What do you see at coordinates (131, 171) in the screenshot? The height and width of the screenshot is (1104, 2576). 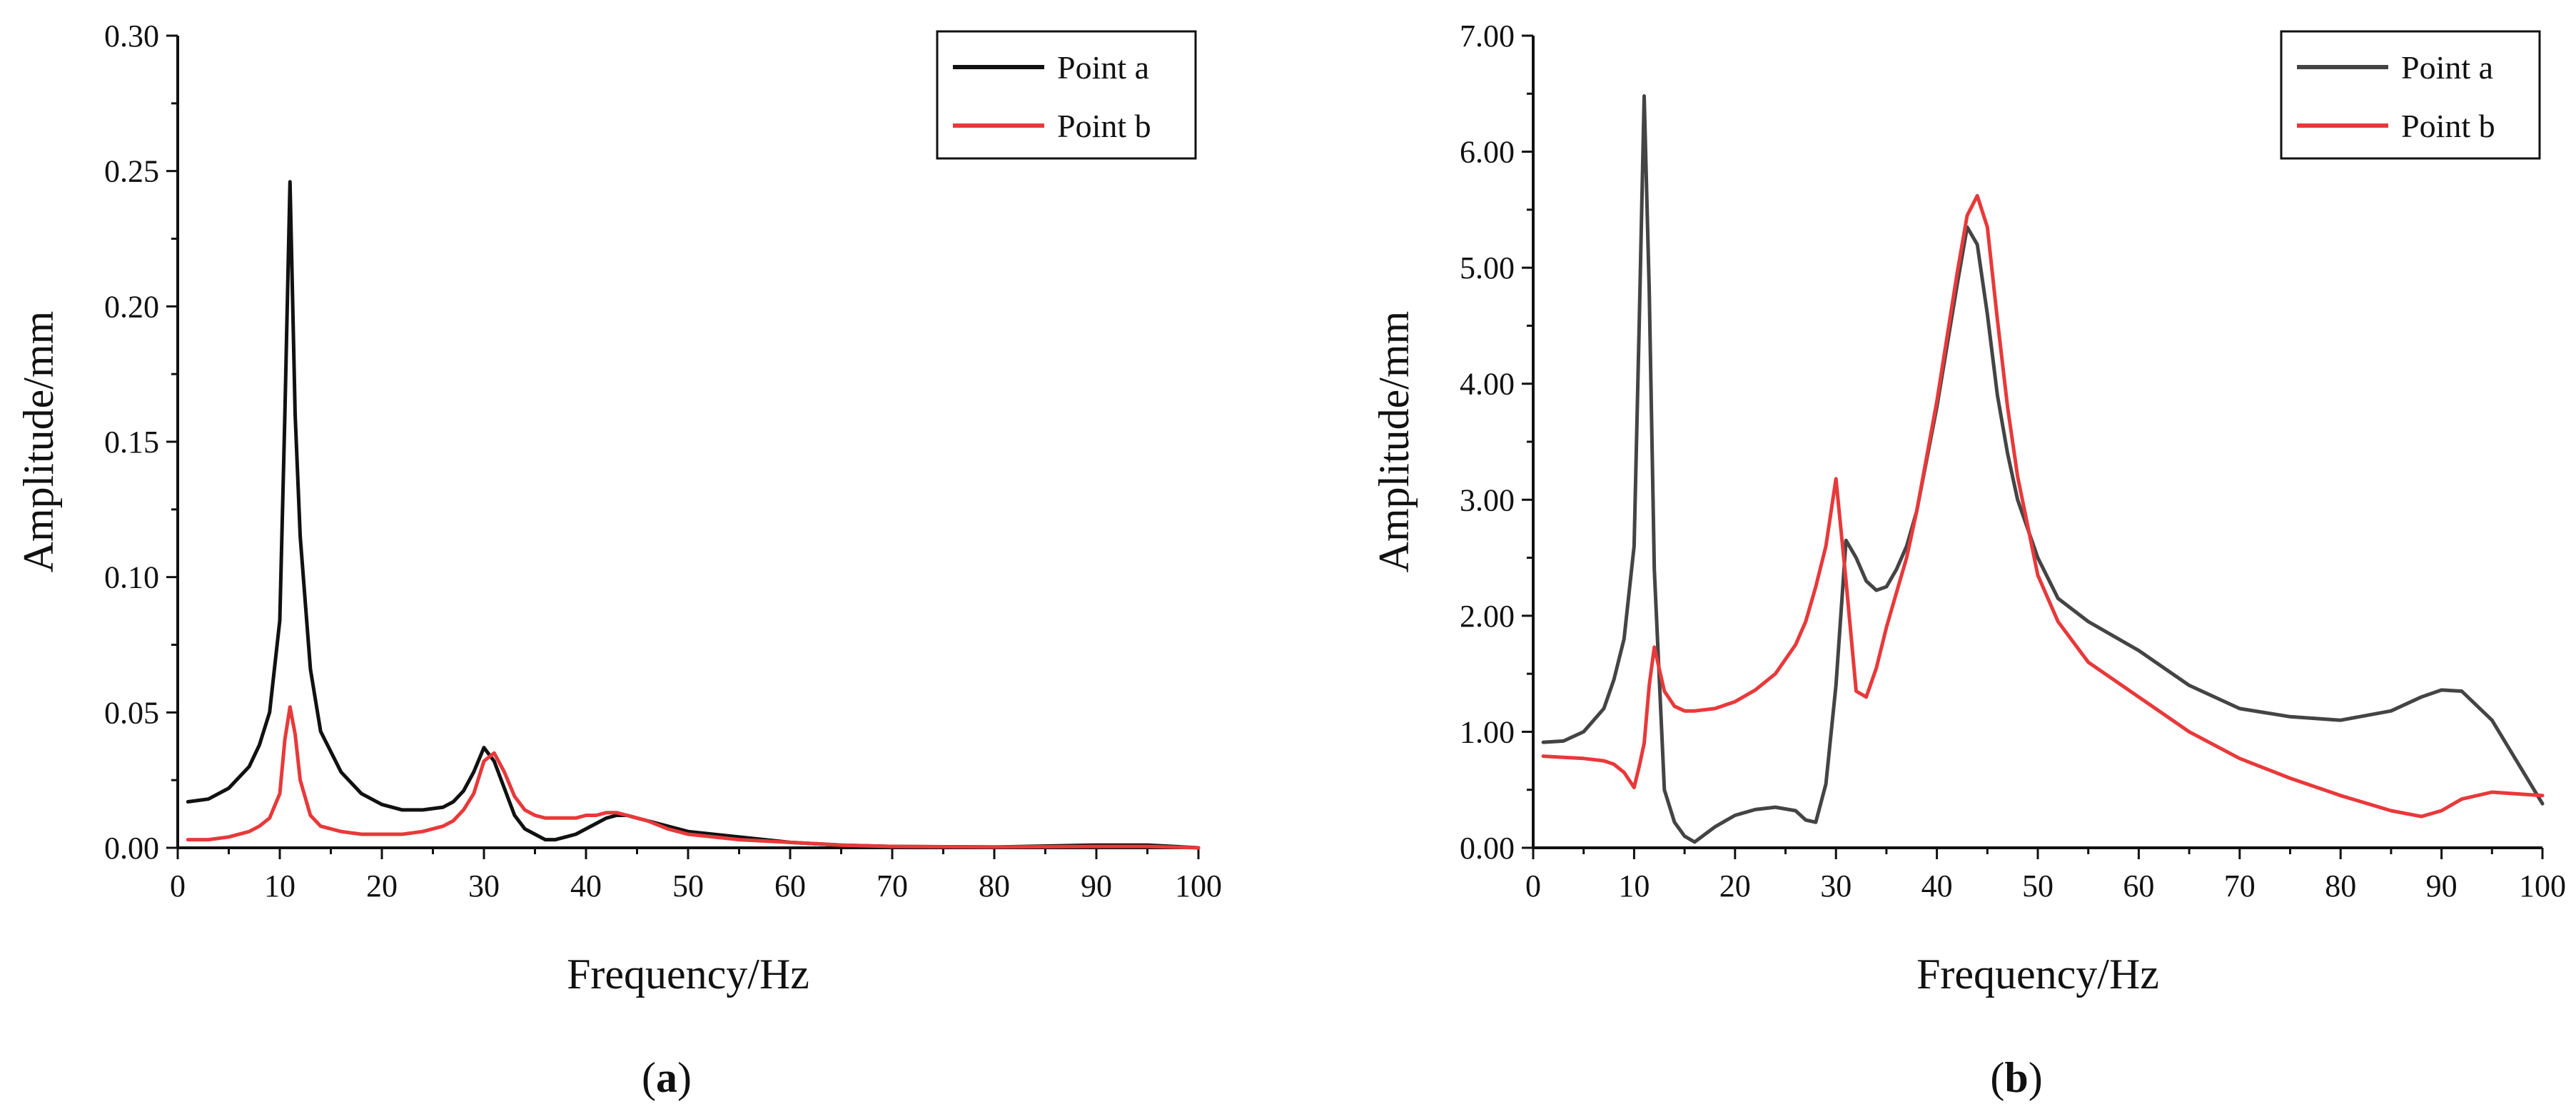 I see `y-tick-label: 0.25` at bounding box center [131, 171].